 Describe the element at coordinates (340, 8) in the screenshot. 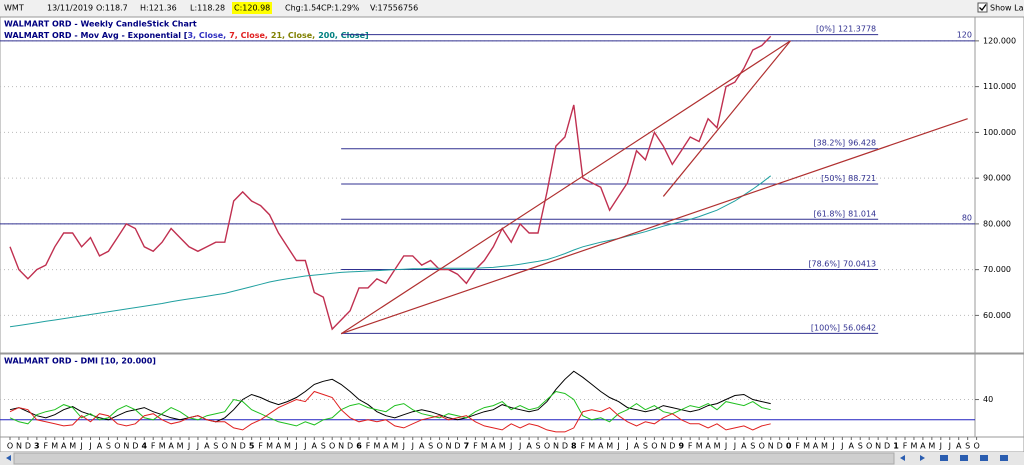

I see `change-pct: CP:1.29%` at that location.